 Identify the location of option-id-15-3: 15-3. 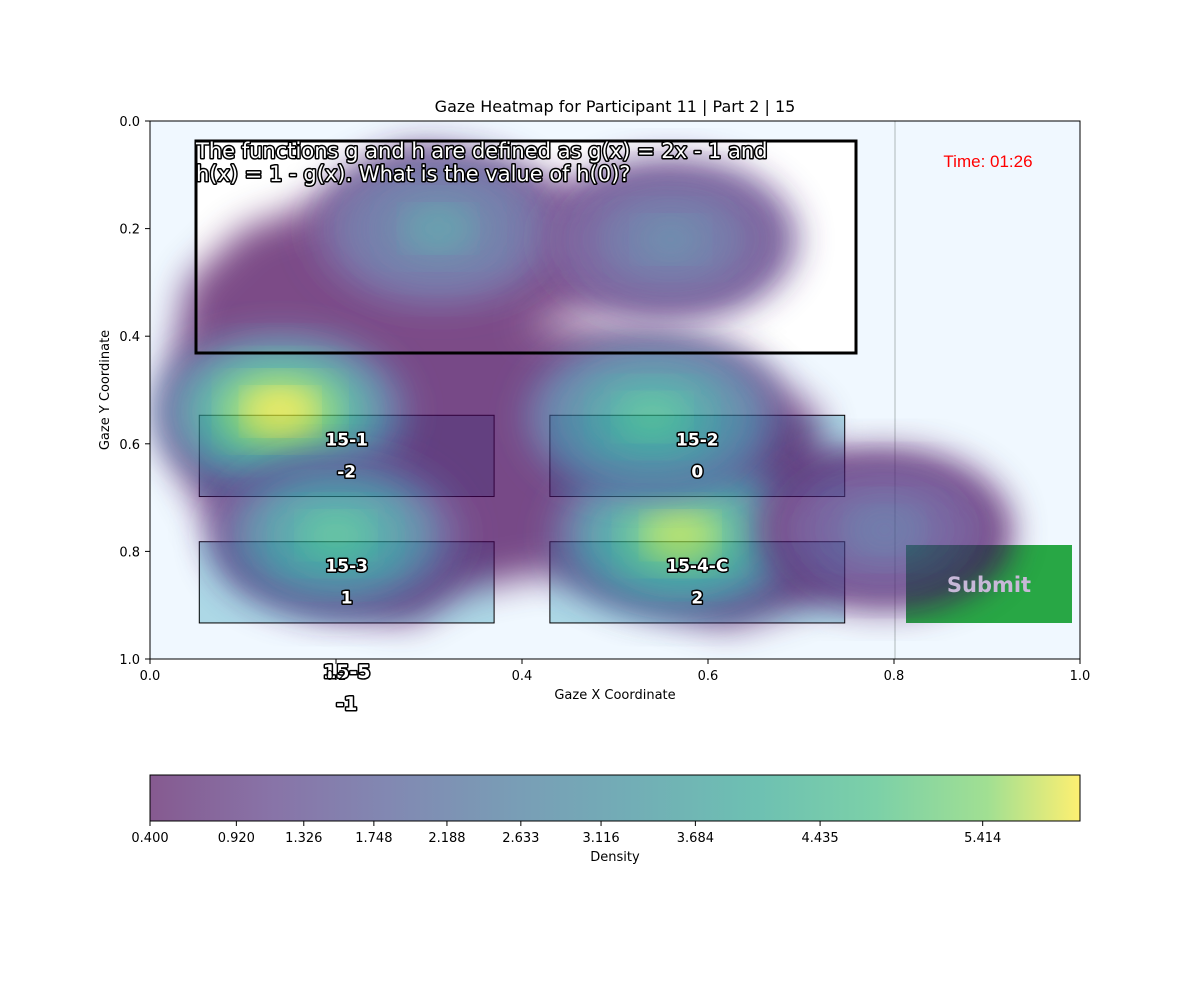
(346, 567).